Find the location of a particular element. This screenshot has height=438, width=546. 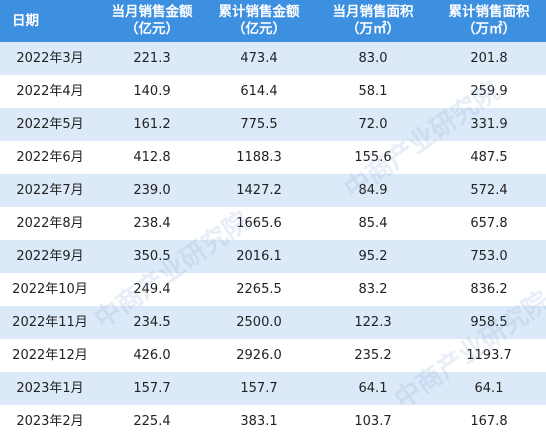

table-cell: 426.0 is located at coordinates (152, 355).